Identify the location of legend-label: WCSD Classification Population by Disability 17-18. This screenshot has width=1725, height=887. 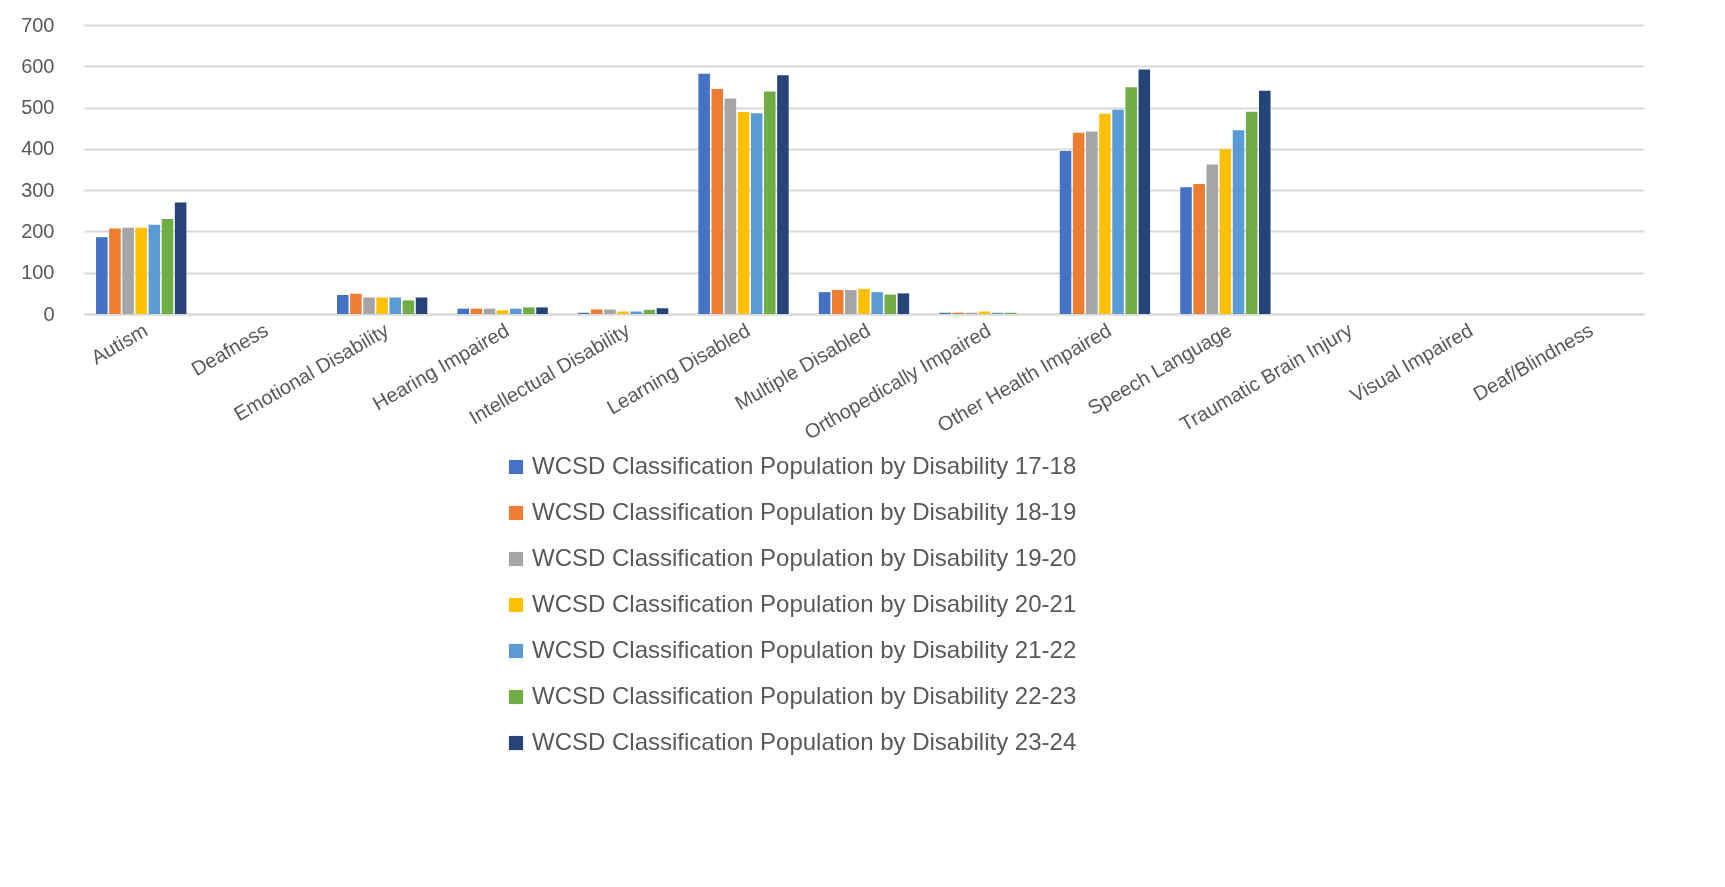
(804, 465).